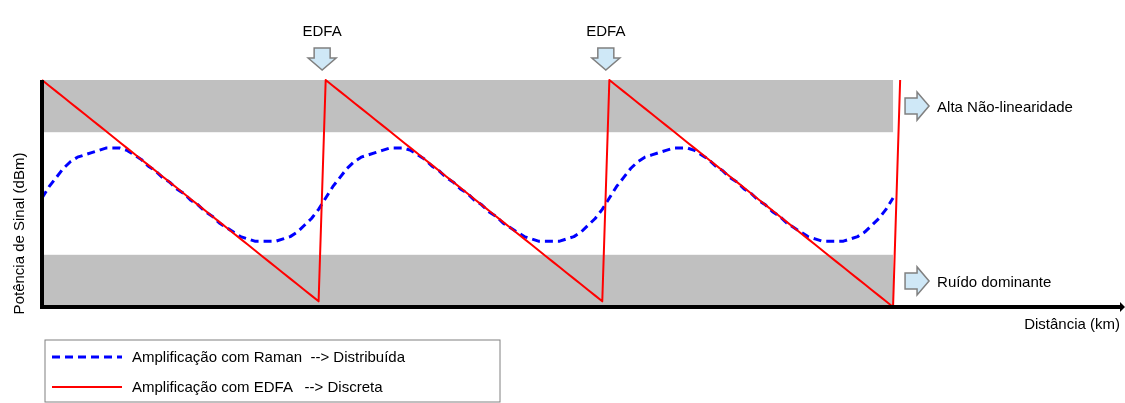  I want to click on x-axis-title: Distância (km), so click(1072, 323).